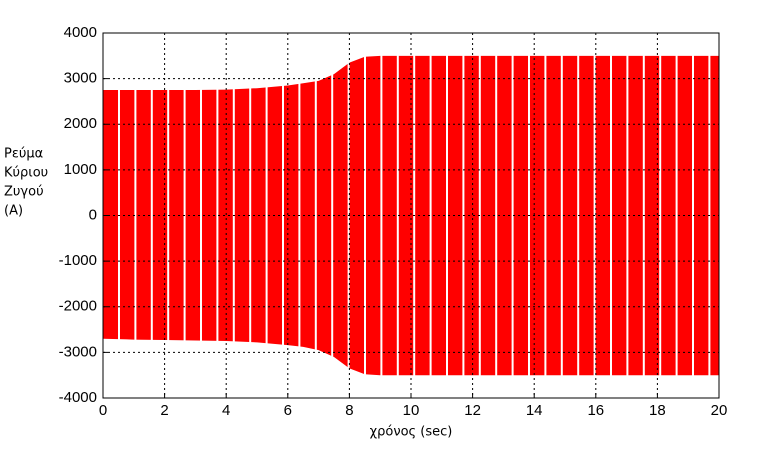  What do you see at coordinates (93, 214) in the screenshot?
I see `y-tick-label: 0` at bounding box center [93, 214].